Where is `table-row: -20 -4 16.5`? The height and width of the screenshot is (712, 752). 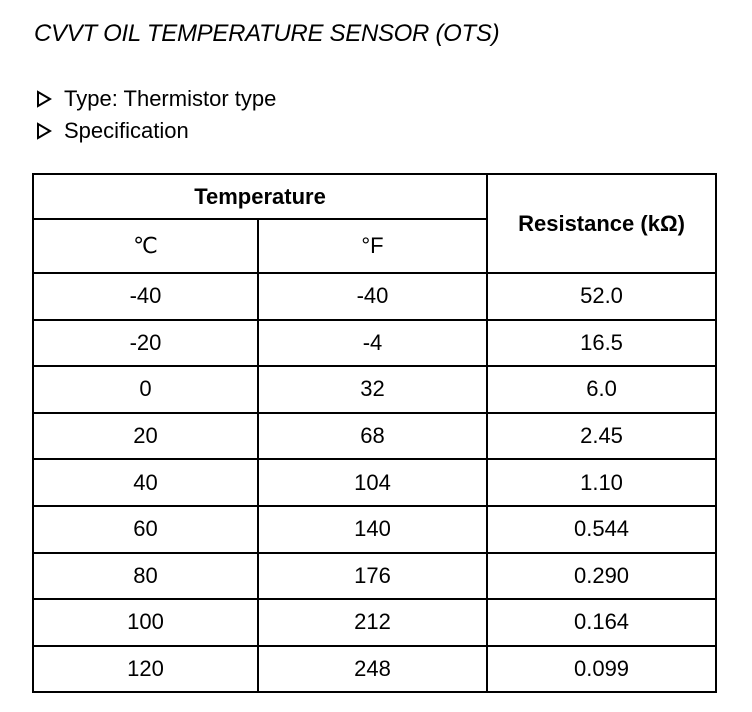 table-row: -20 -4 16.5 is located at coordinates (375, 343).